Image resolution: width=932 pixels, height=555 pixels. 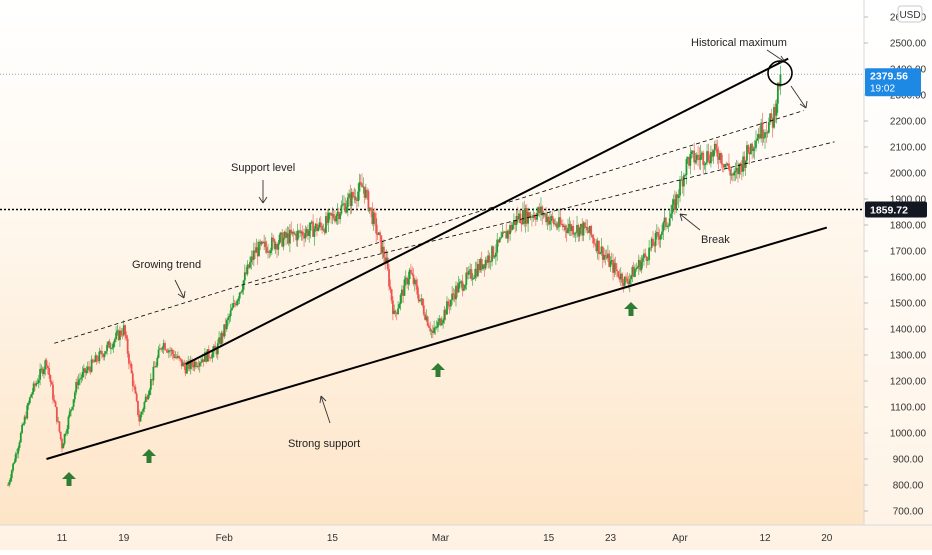 I want to click on growing-trend-arrowhead, so click(x=181, y=294).